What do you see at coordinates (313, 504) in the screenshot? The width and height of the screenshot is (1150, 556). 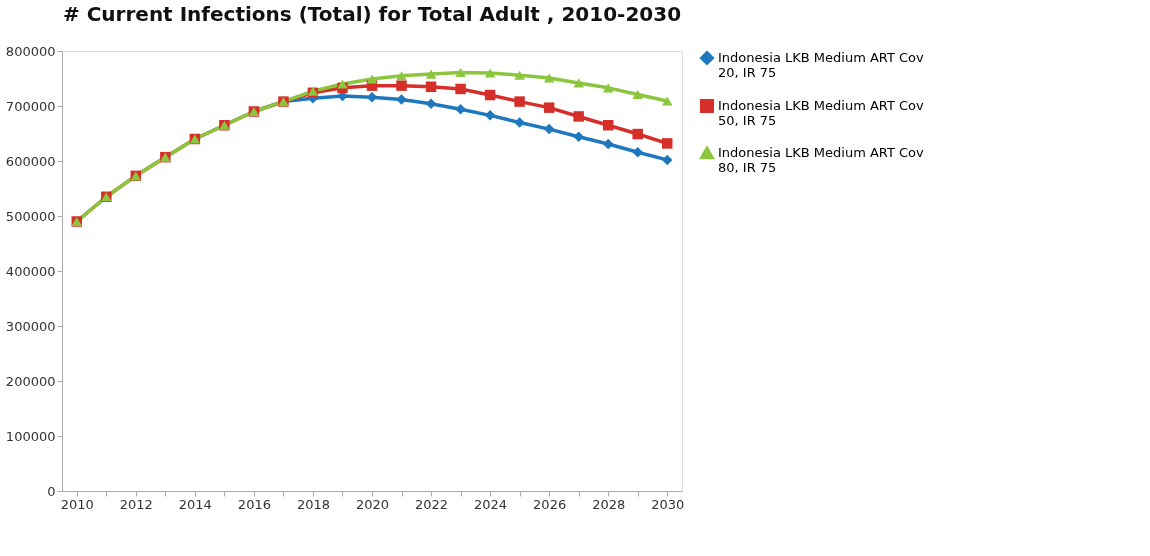 I see `x-tick-label: 2018` at bounding box center [313, 504].